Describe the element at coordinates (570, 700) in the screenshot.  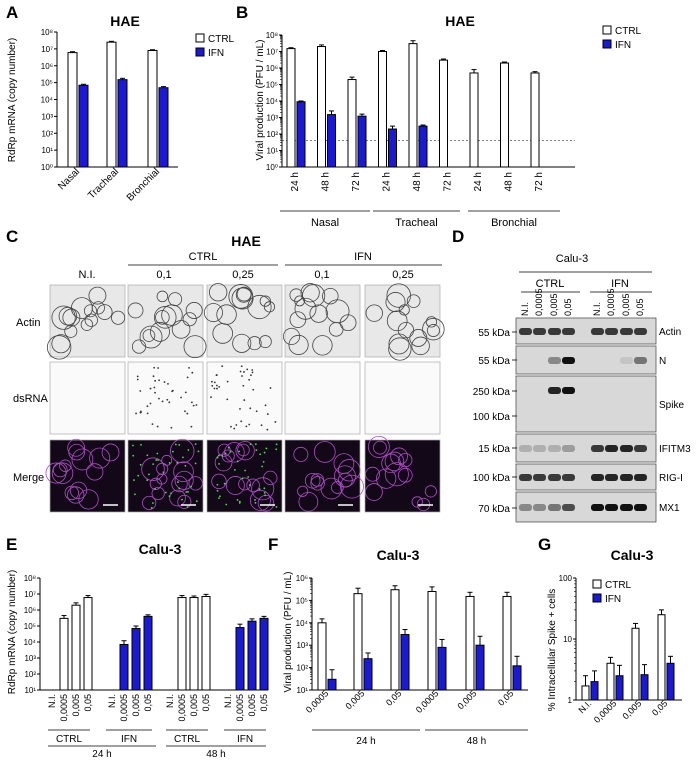
I see `y-tick-label: 1` at that location.